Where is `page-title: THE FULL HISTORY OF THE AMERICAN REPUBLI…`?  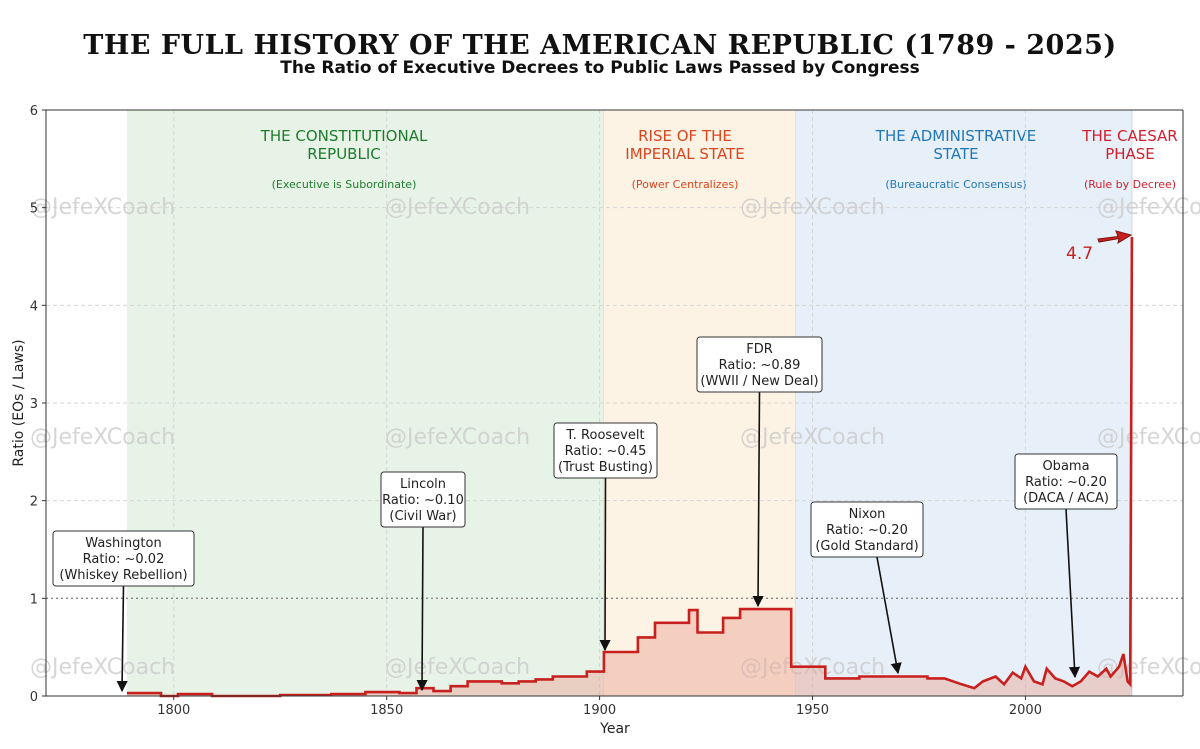
page-title: THE FULL HISTORY OF THE AMERICAN REPUBLI… is located at coordinates (600, 45).